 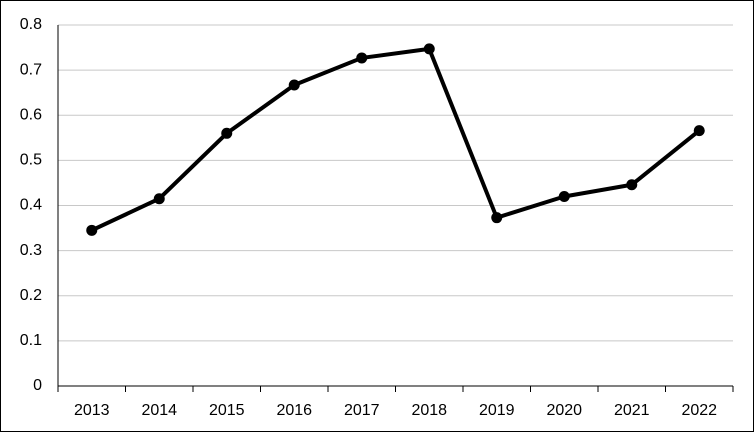 I want to click on y-tick-label: 0.7, so click(x=31, y=69).